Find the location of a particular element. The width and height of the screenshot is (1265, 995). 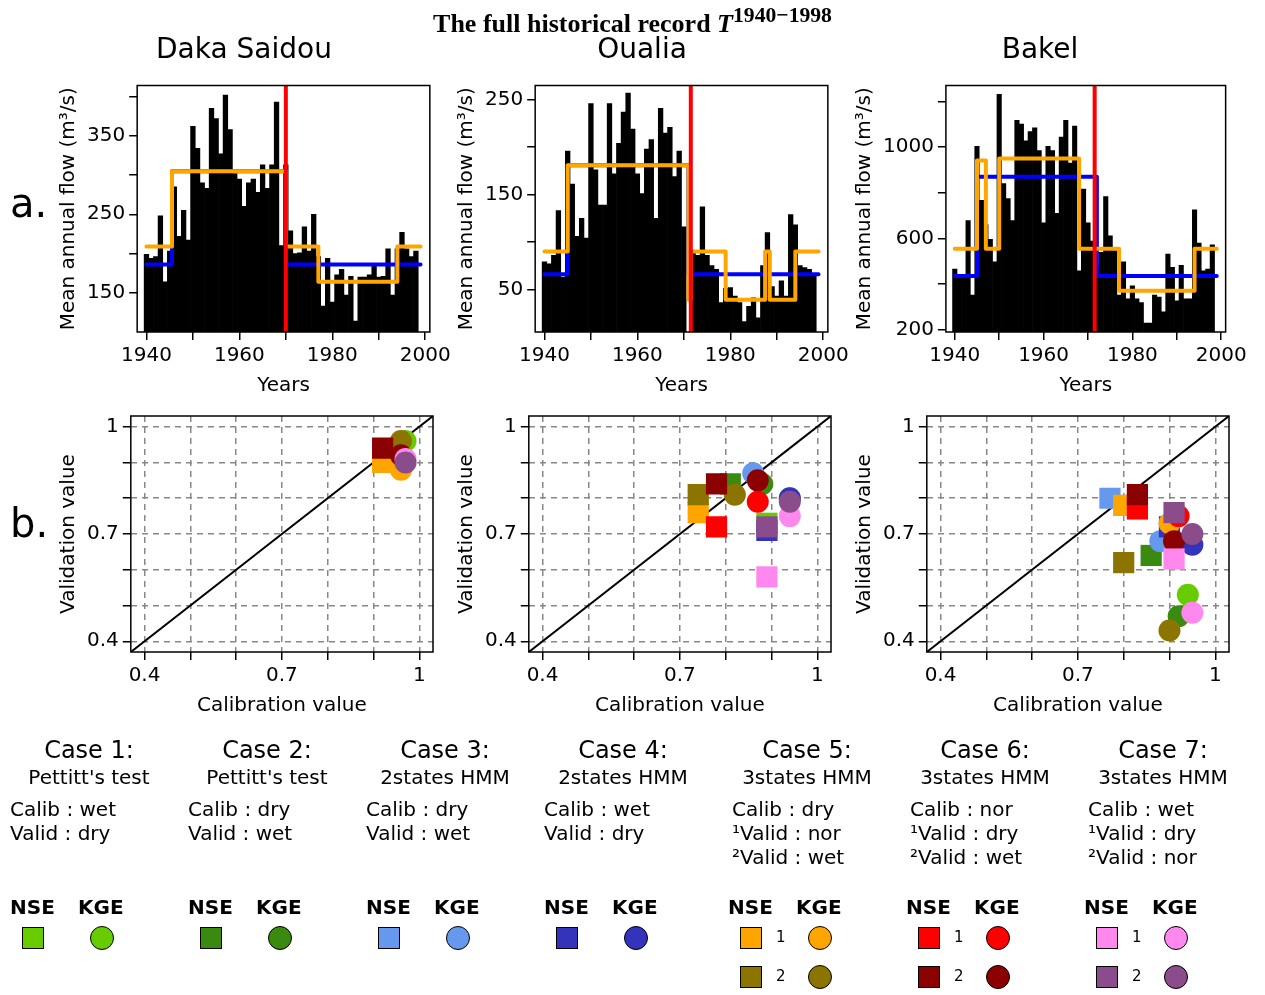

y-tick-label: 1000 is located at coordinates (908, 145).